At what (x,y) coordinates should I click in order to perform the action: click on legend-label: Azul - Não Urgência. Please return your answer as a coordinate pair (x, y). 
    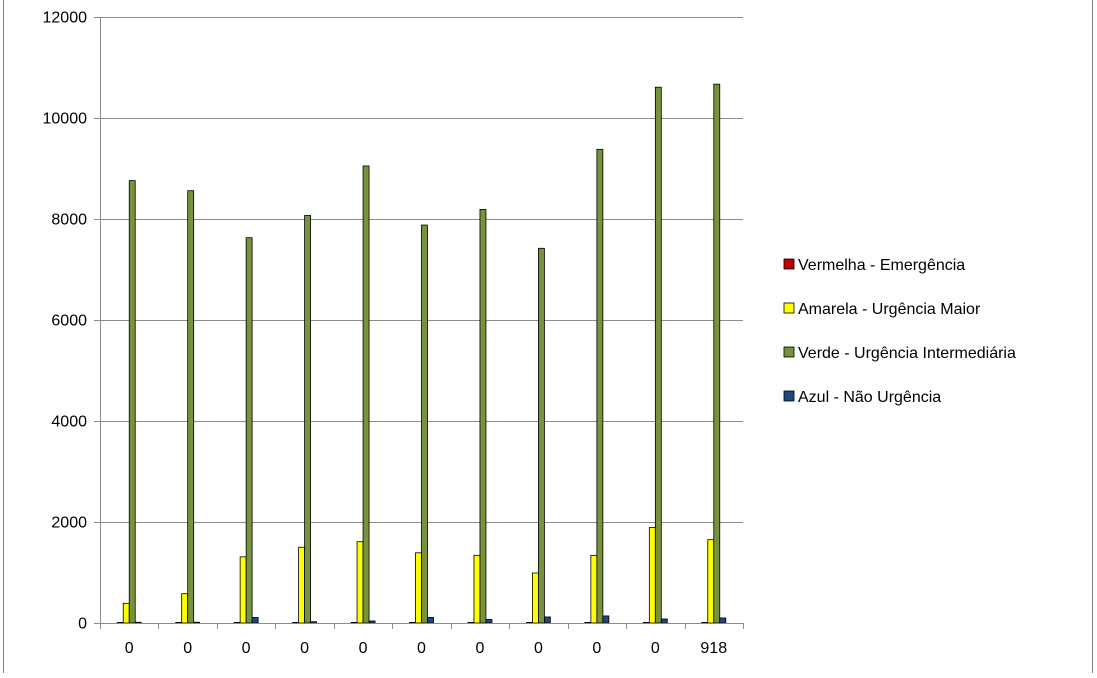
    Looking at the image, I should click on (869, 397).